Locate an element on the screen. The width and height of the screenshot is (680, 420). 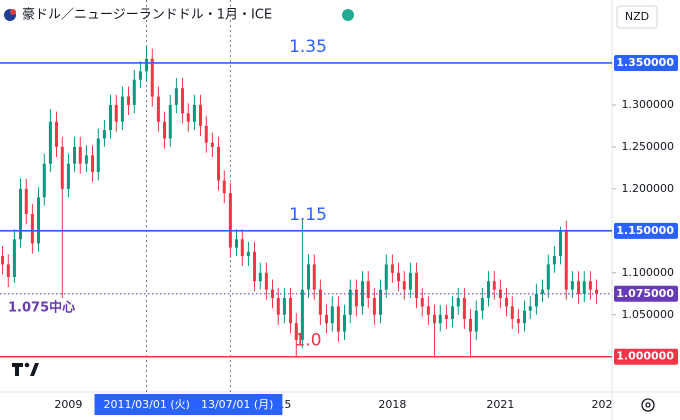
level-annotation: 1.075中心 is located at coordinates (41, 307).